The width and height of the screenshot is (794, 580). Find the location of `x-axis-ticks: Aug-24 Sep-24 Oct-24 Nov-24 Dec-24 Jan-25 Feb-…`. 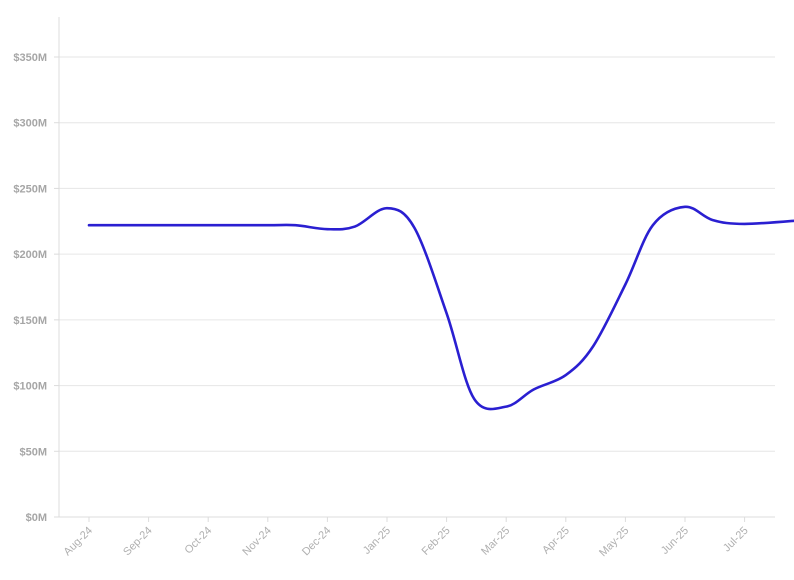

x-axis-ticks: Aug-24 Sep-24 Oct-24 Nov-24 Dec-24 Jan-25 Feb-… is located at coordinates (406, 542).